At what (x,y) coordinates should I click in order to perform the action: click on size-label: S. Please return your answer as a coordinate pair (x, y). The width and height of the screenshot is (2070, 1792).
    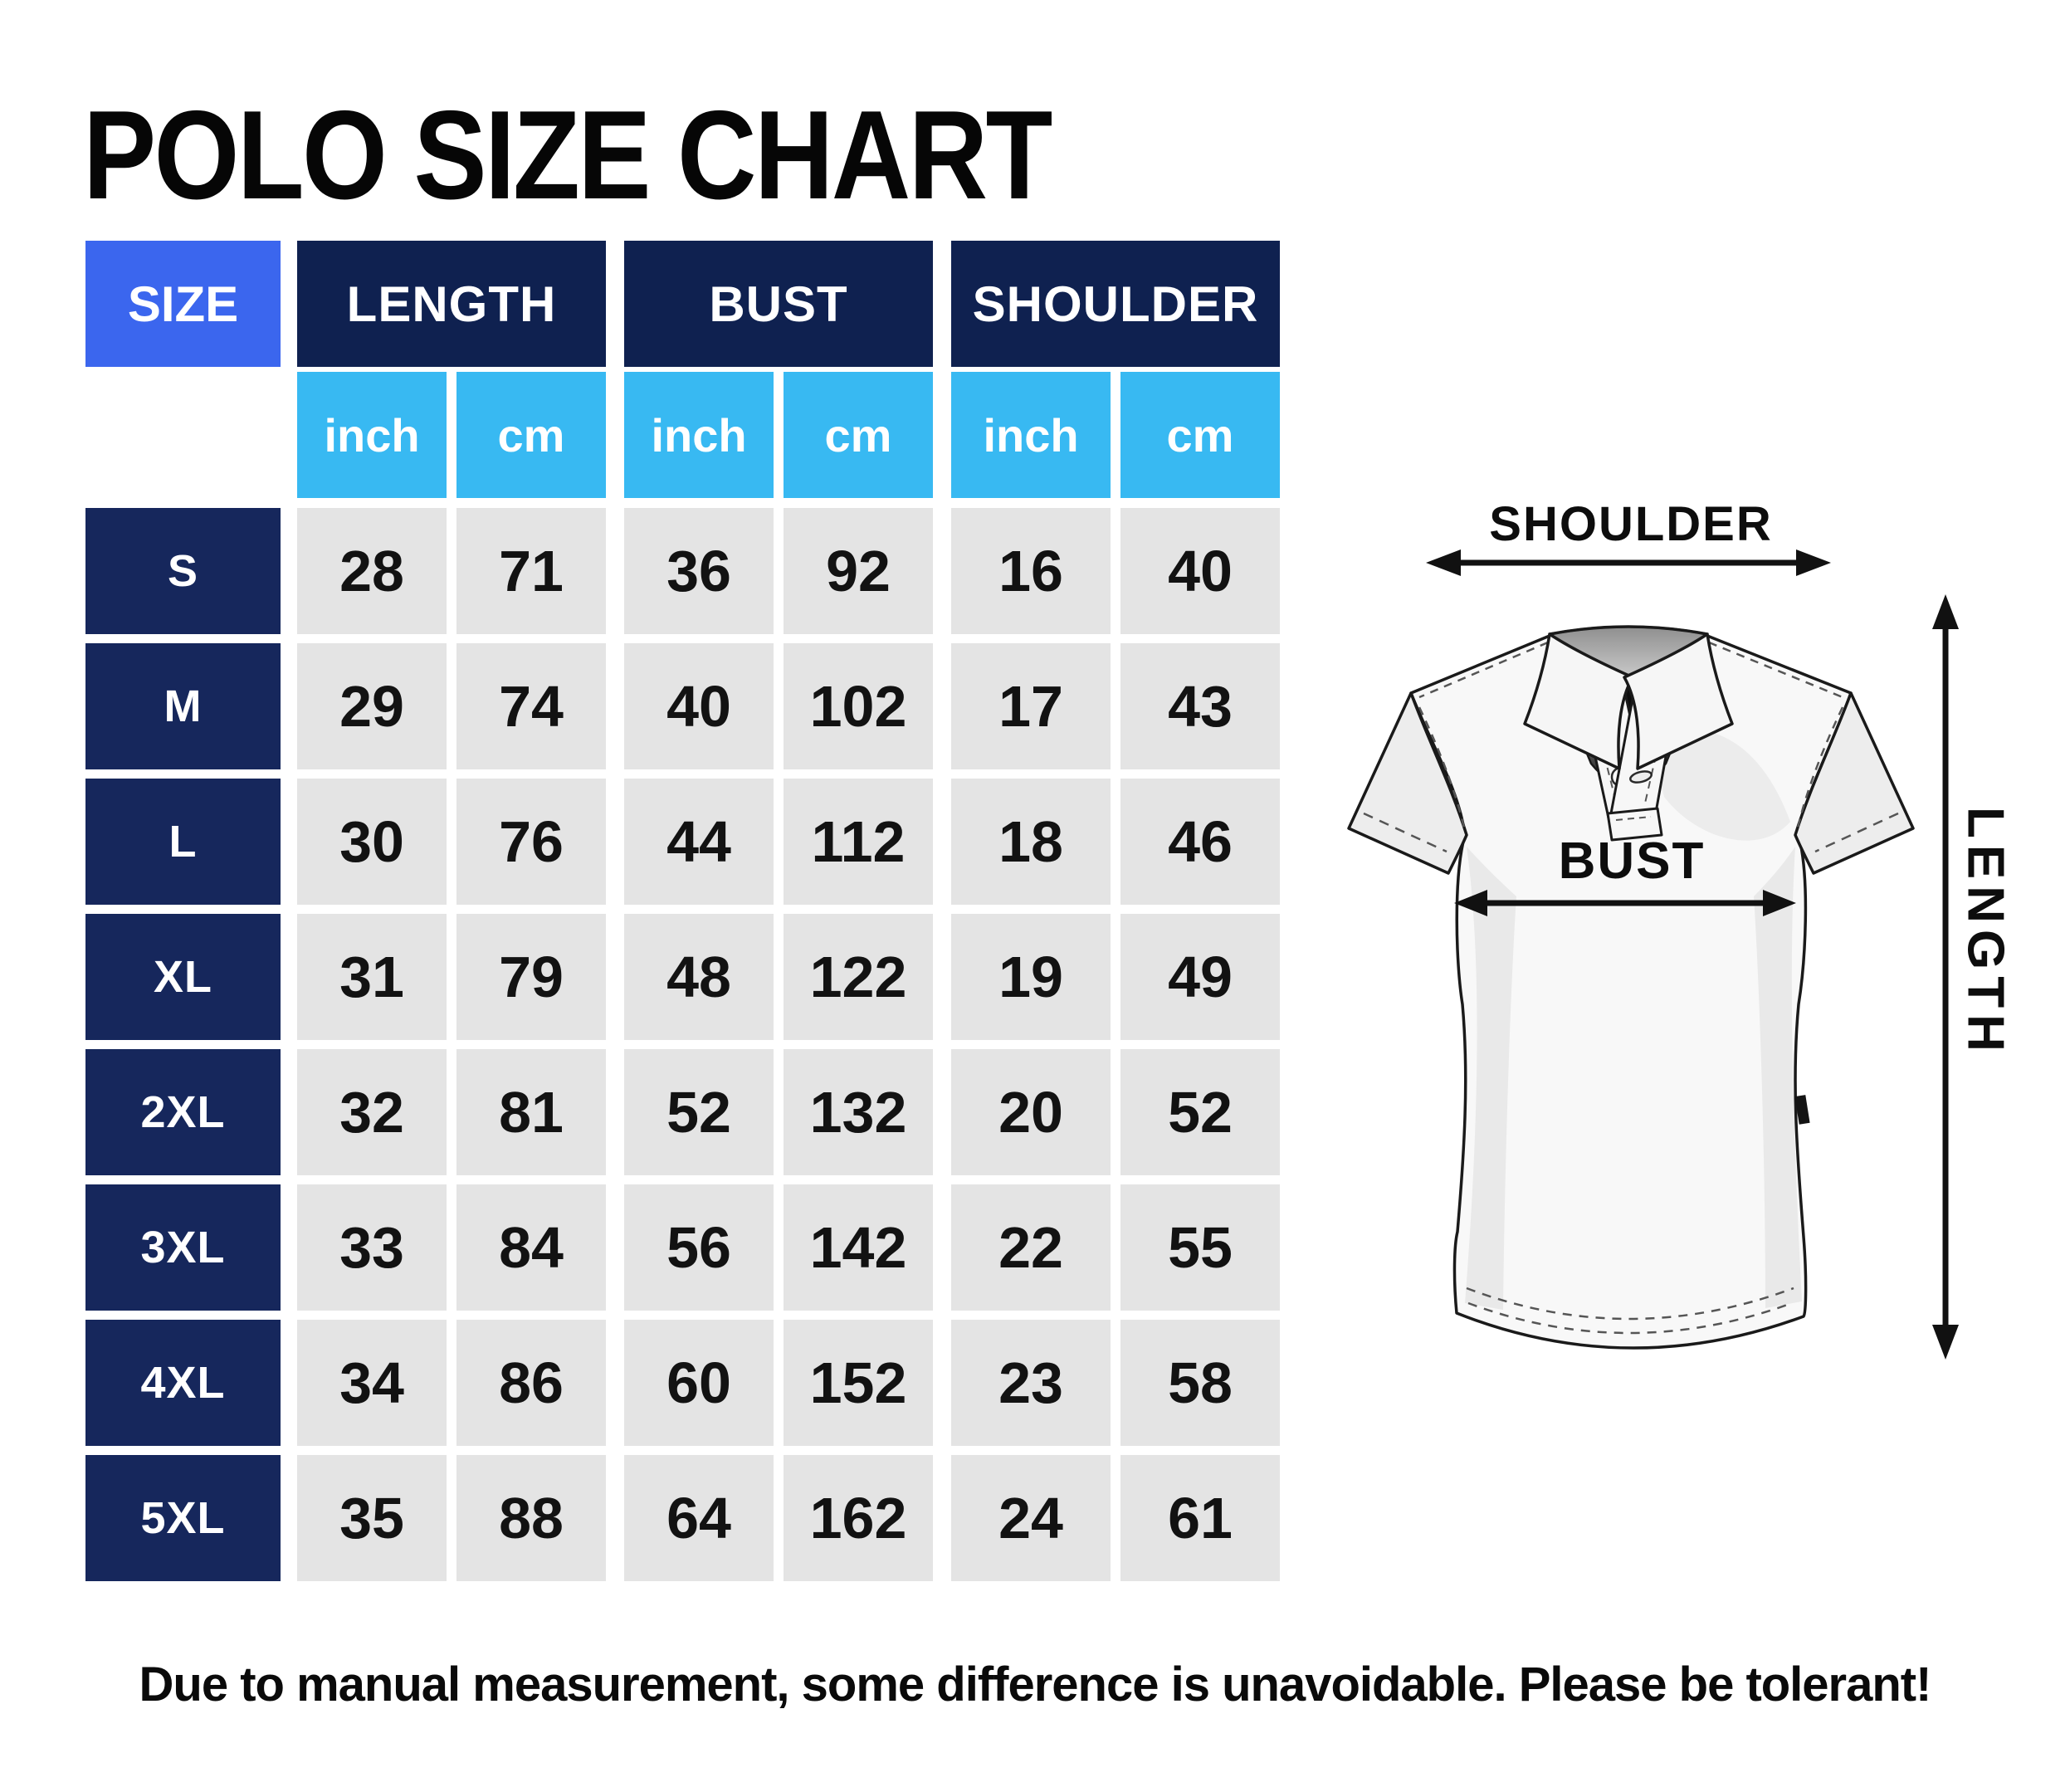
    Looking at the image, I should click on (183, 571).